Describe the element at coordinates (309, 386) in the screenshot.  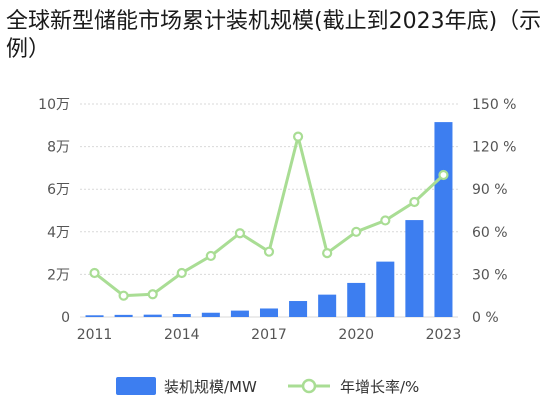
I see `legend-line-marker` at that location.